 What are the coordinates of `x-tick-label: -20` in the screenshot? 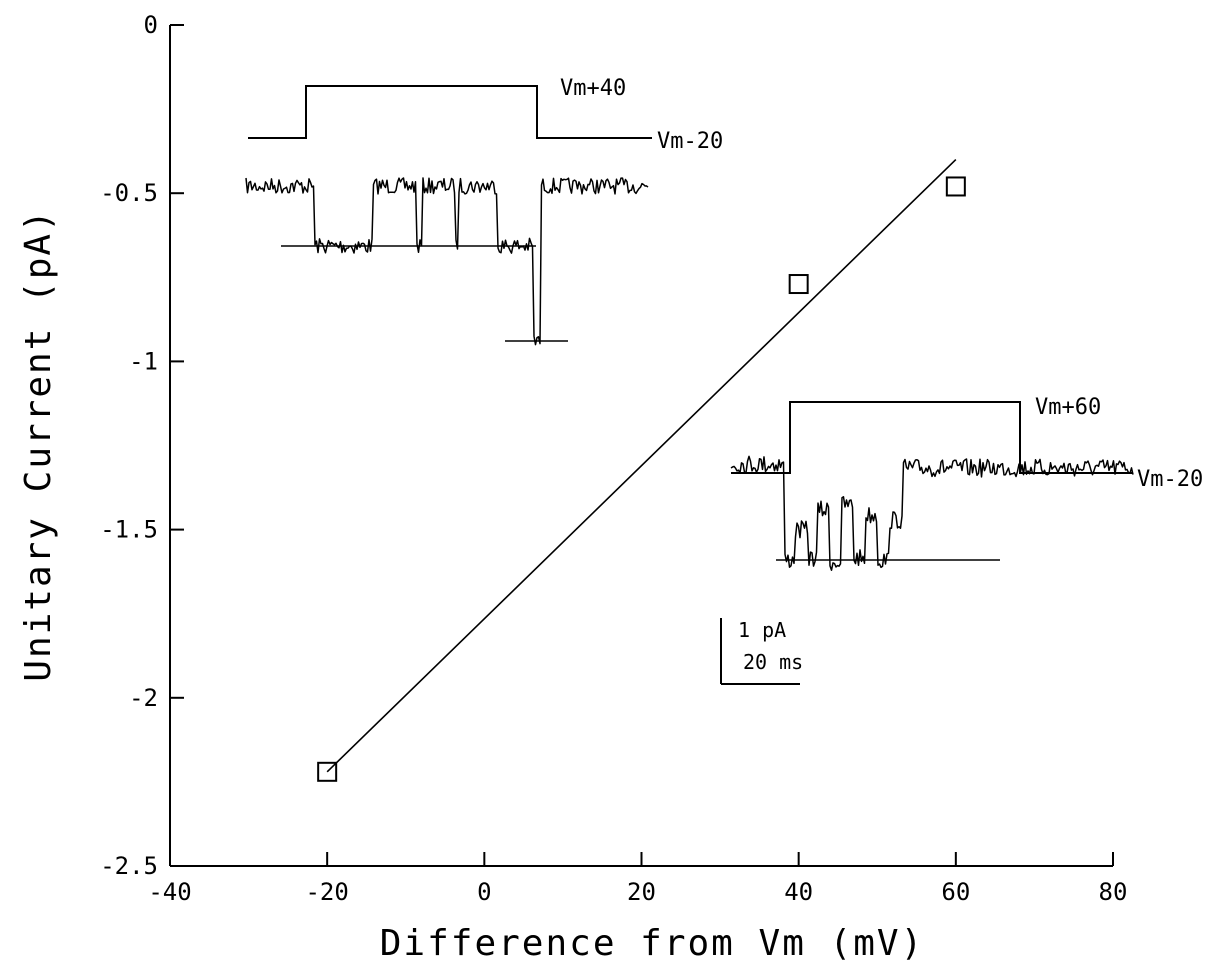 It's located at (326, 892).